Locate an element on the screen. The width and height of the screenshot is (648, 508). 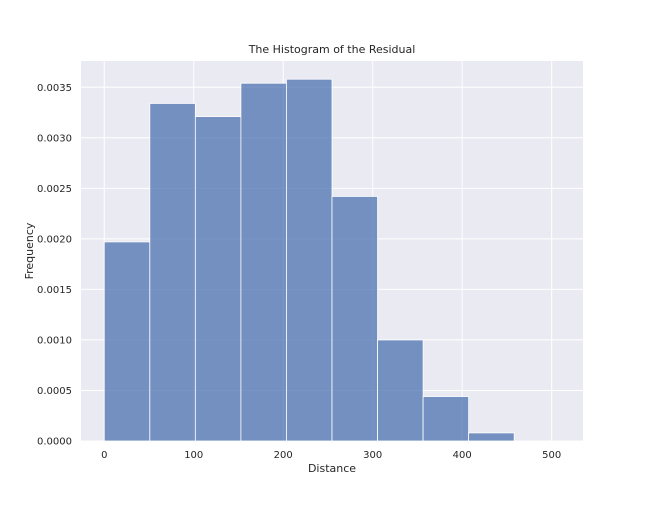
y-tick-label: 0.0010 is located at coordinates (54, 340).